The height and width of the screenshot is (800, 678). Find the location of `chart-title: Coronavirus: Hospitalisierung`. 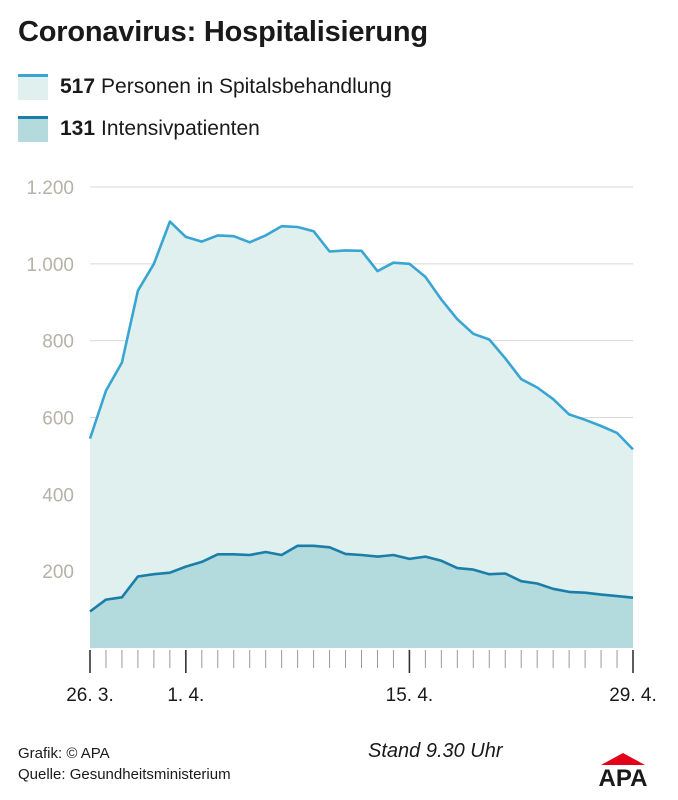

chart-title: Coronavirus: Hospitalisierung is located at coordinates (223, 32).